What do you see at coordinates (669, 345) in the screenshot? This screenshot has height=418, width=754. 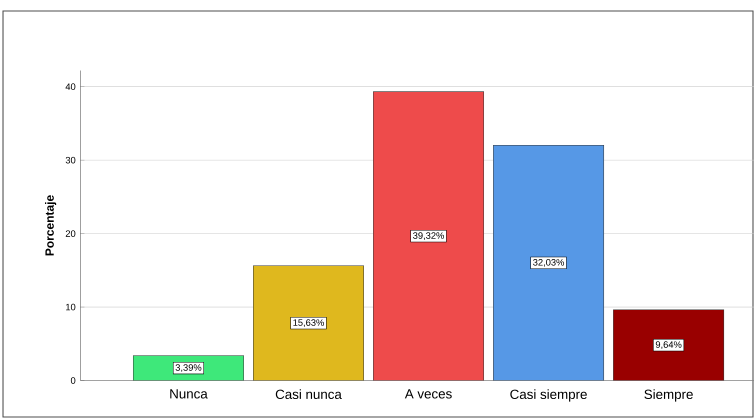 I see `data-label: 9,64%` at bounding box center [669, 345].